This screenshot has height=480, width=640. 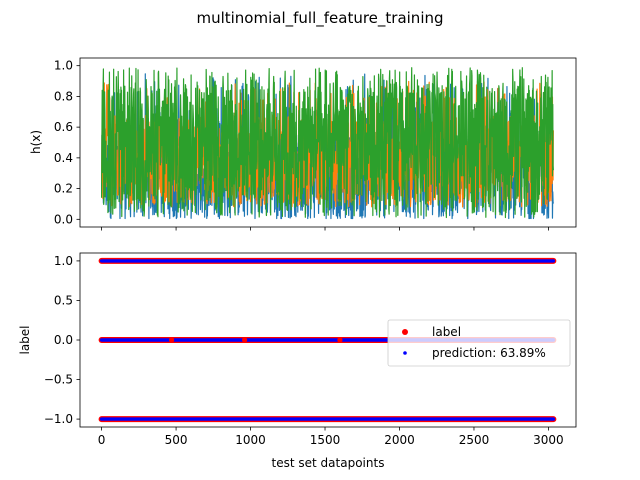 What do you see at coordinates (446, 332) in the screenshot?
I see `legend-entry-label: label` at bounding box center [446, 332].